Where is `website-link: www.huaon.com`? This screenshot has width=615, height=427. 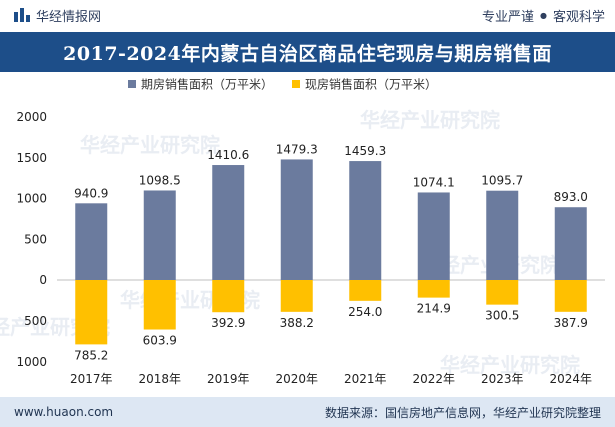 website-link: www.huaon.com is located at coordinates (64, 412).